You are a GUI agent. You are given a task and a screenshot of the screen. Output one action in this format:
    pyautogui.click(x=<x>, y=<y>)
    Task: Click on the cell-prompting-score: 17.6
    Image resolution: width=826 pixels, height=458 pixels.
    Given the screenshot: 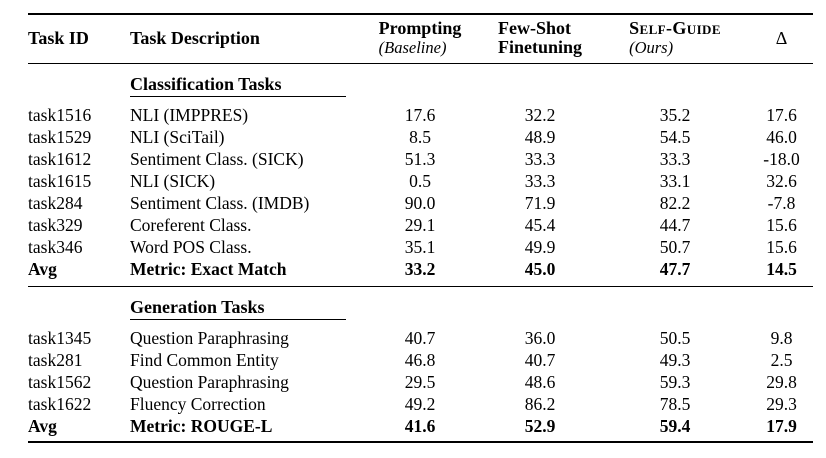 What is the action you would take?
    pyautogui.click(x=420, y=115)
    